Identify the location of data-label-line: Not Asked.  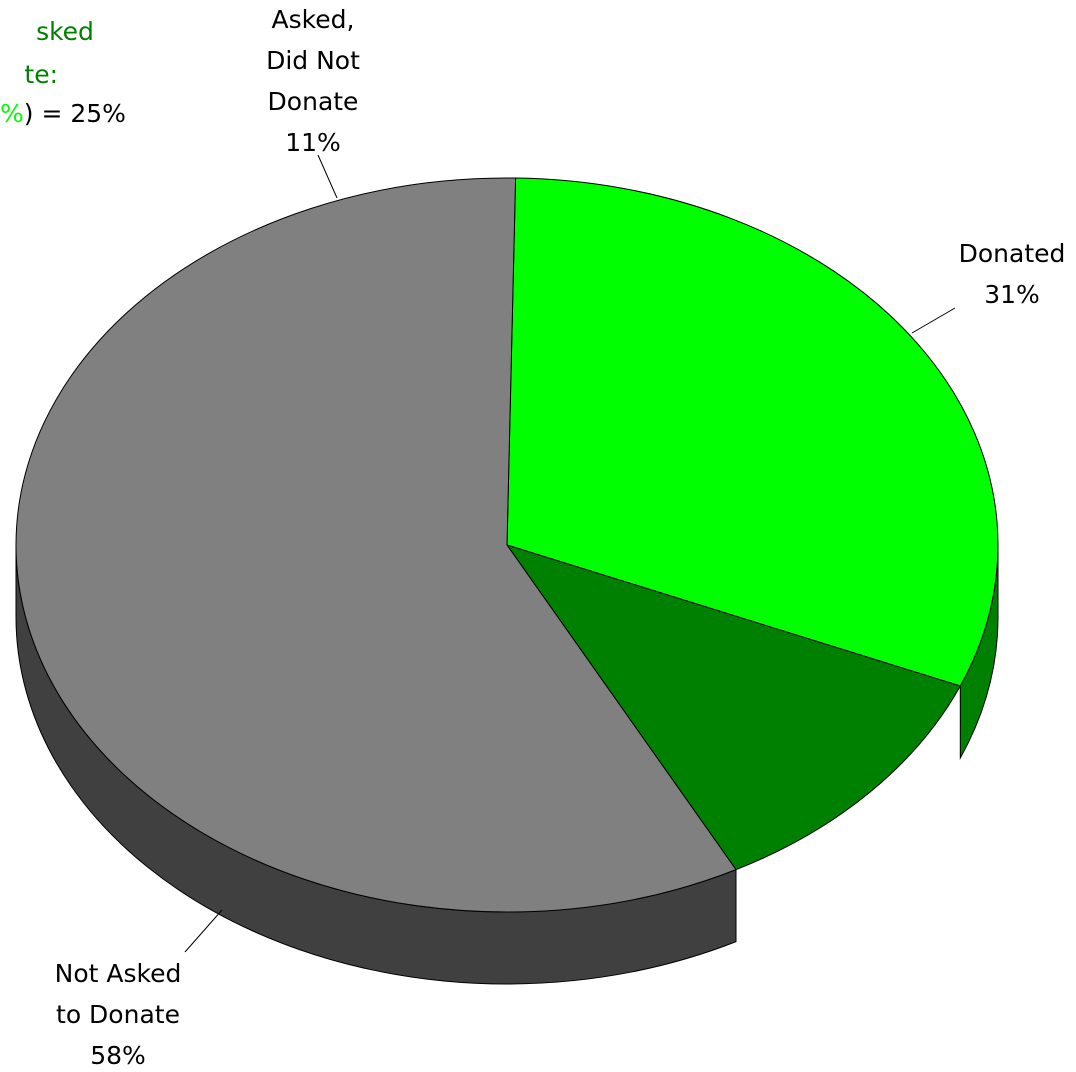
(118, 973).